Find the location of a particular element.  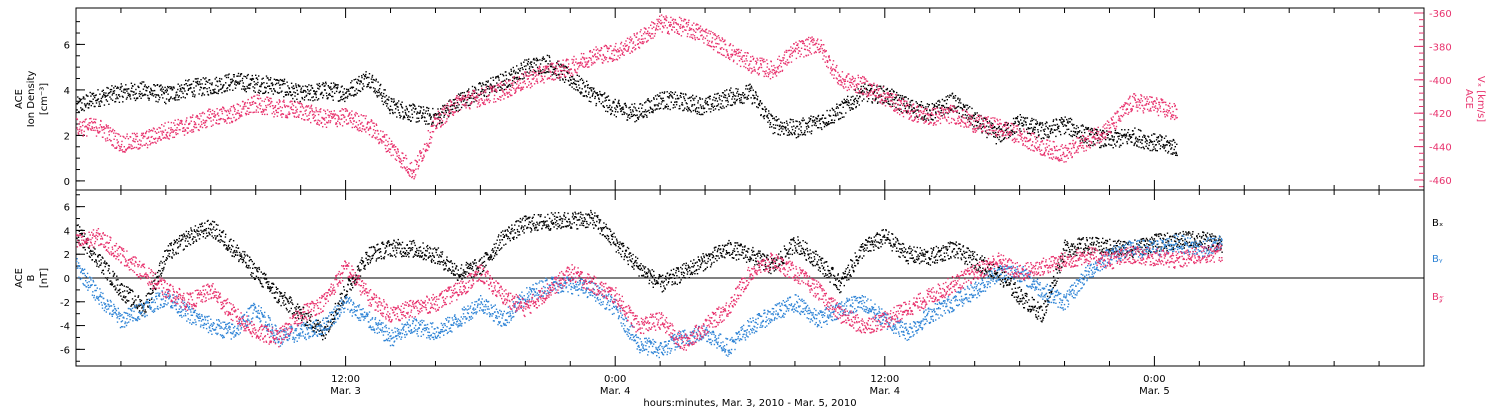

top-right-axis: -360-380-400-420-440-460 is located at coordinates (1433, 98).